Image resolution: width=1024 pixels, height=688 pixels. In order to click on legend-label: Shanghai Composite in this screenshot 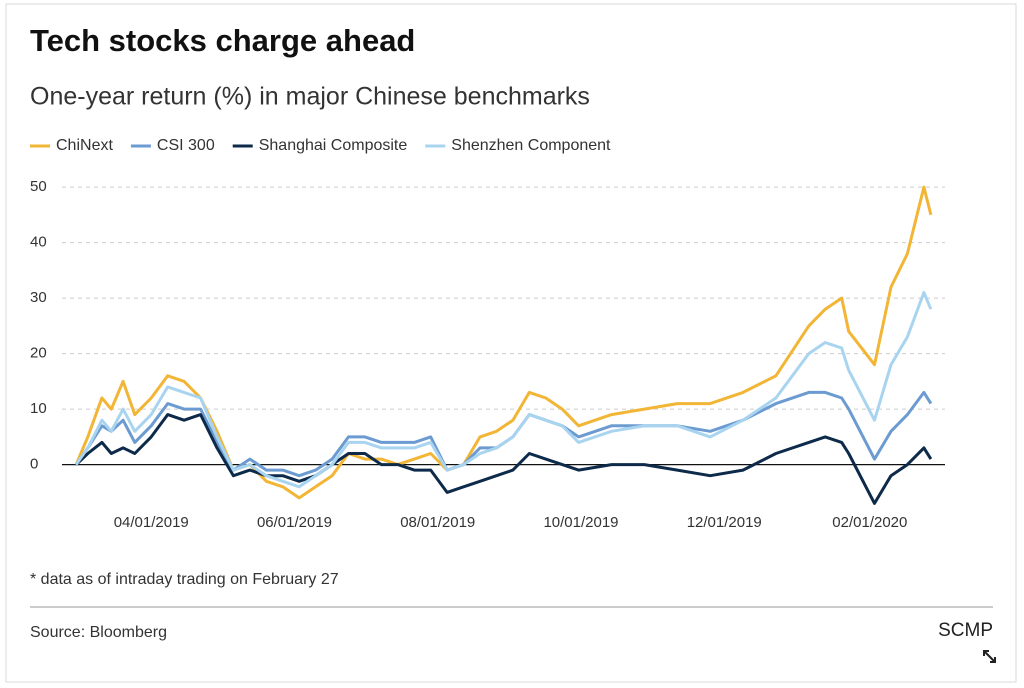, I will do `click(333, 145)`.